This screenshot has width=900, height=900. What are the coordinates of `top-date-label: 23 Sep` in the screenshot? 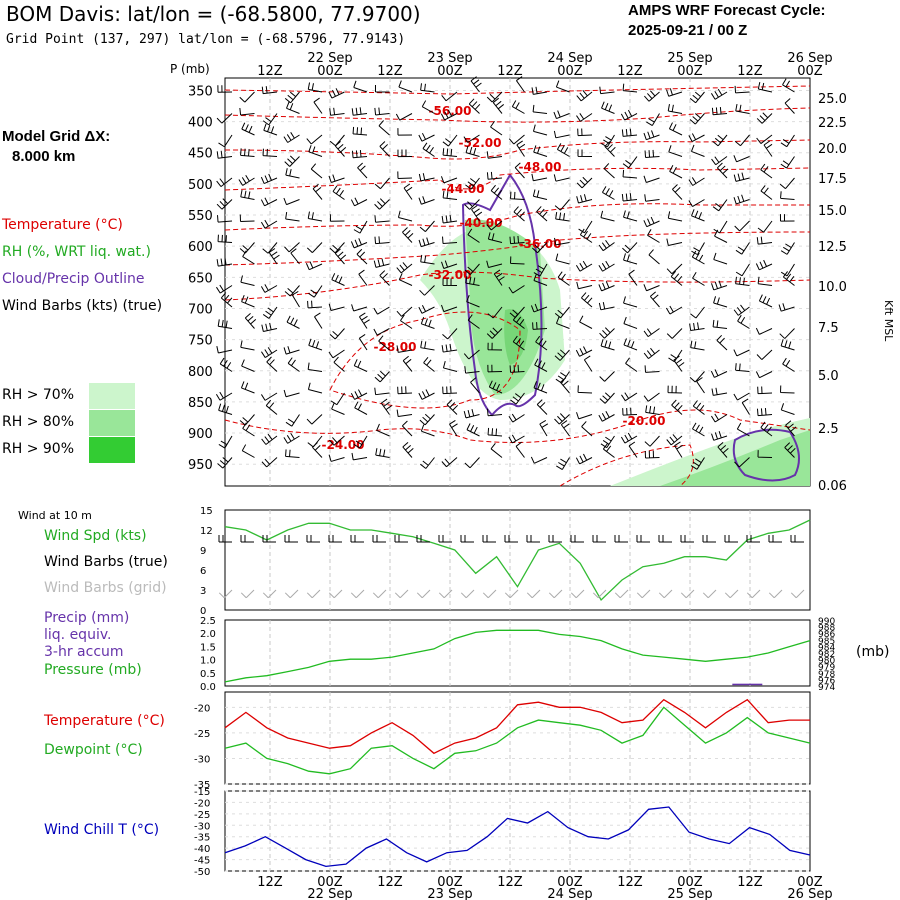 It's located at (449, 58).